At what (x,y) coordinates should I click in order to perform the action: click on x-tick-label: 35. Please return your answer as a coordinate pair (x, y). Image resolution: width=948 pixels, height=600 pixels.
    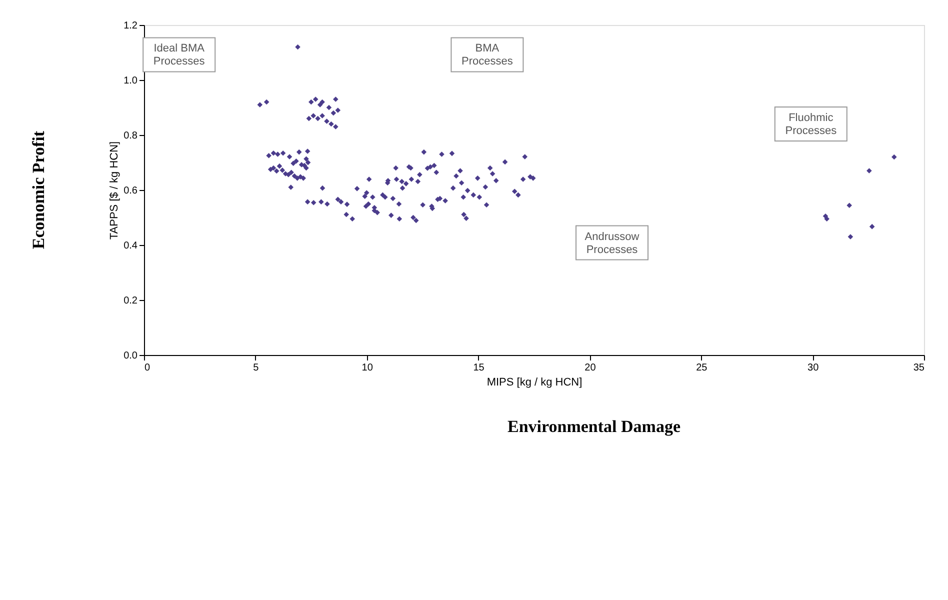
    Looking at the image, I should click on (919, 368).